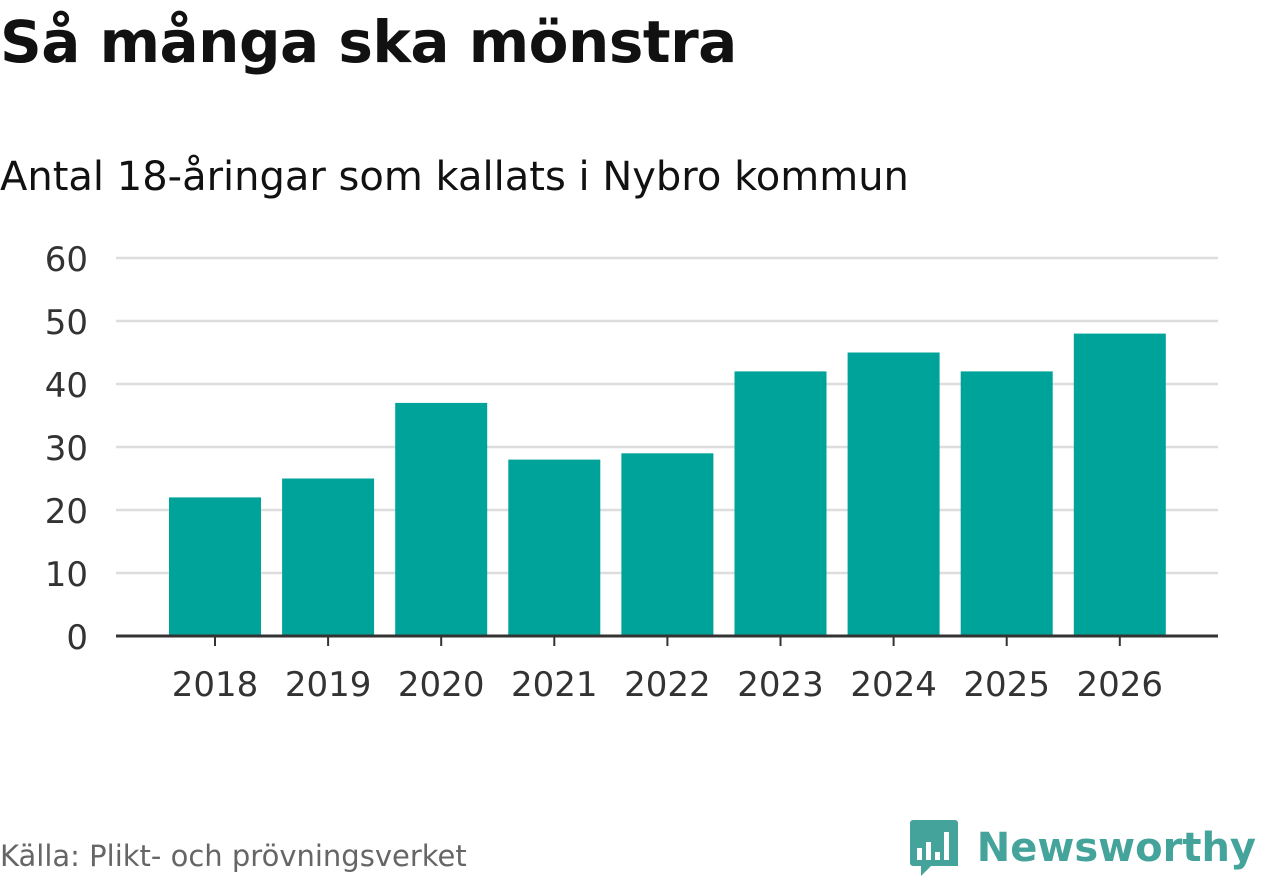 This screenshot has height=879, width=1262. I want to click on x-axis-ticks: 2018 2019 2020 2021 2022 2023 2024 2025 2026, so click(667, 670).